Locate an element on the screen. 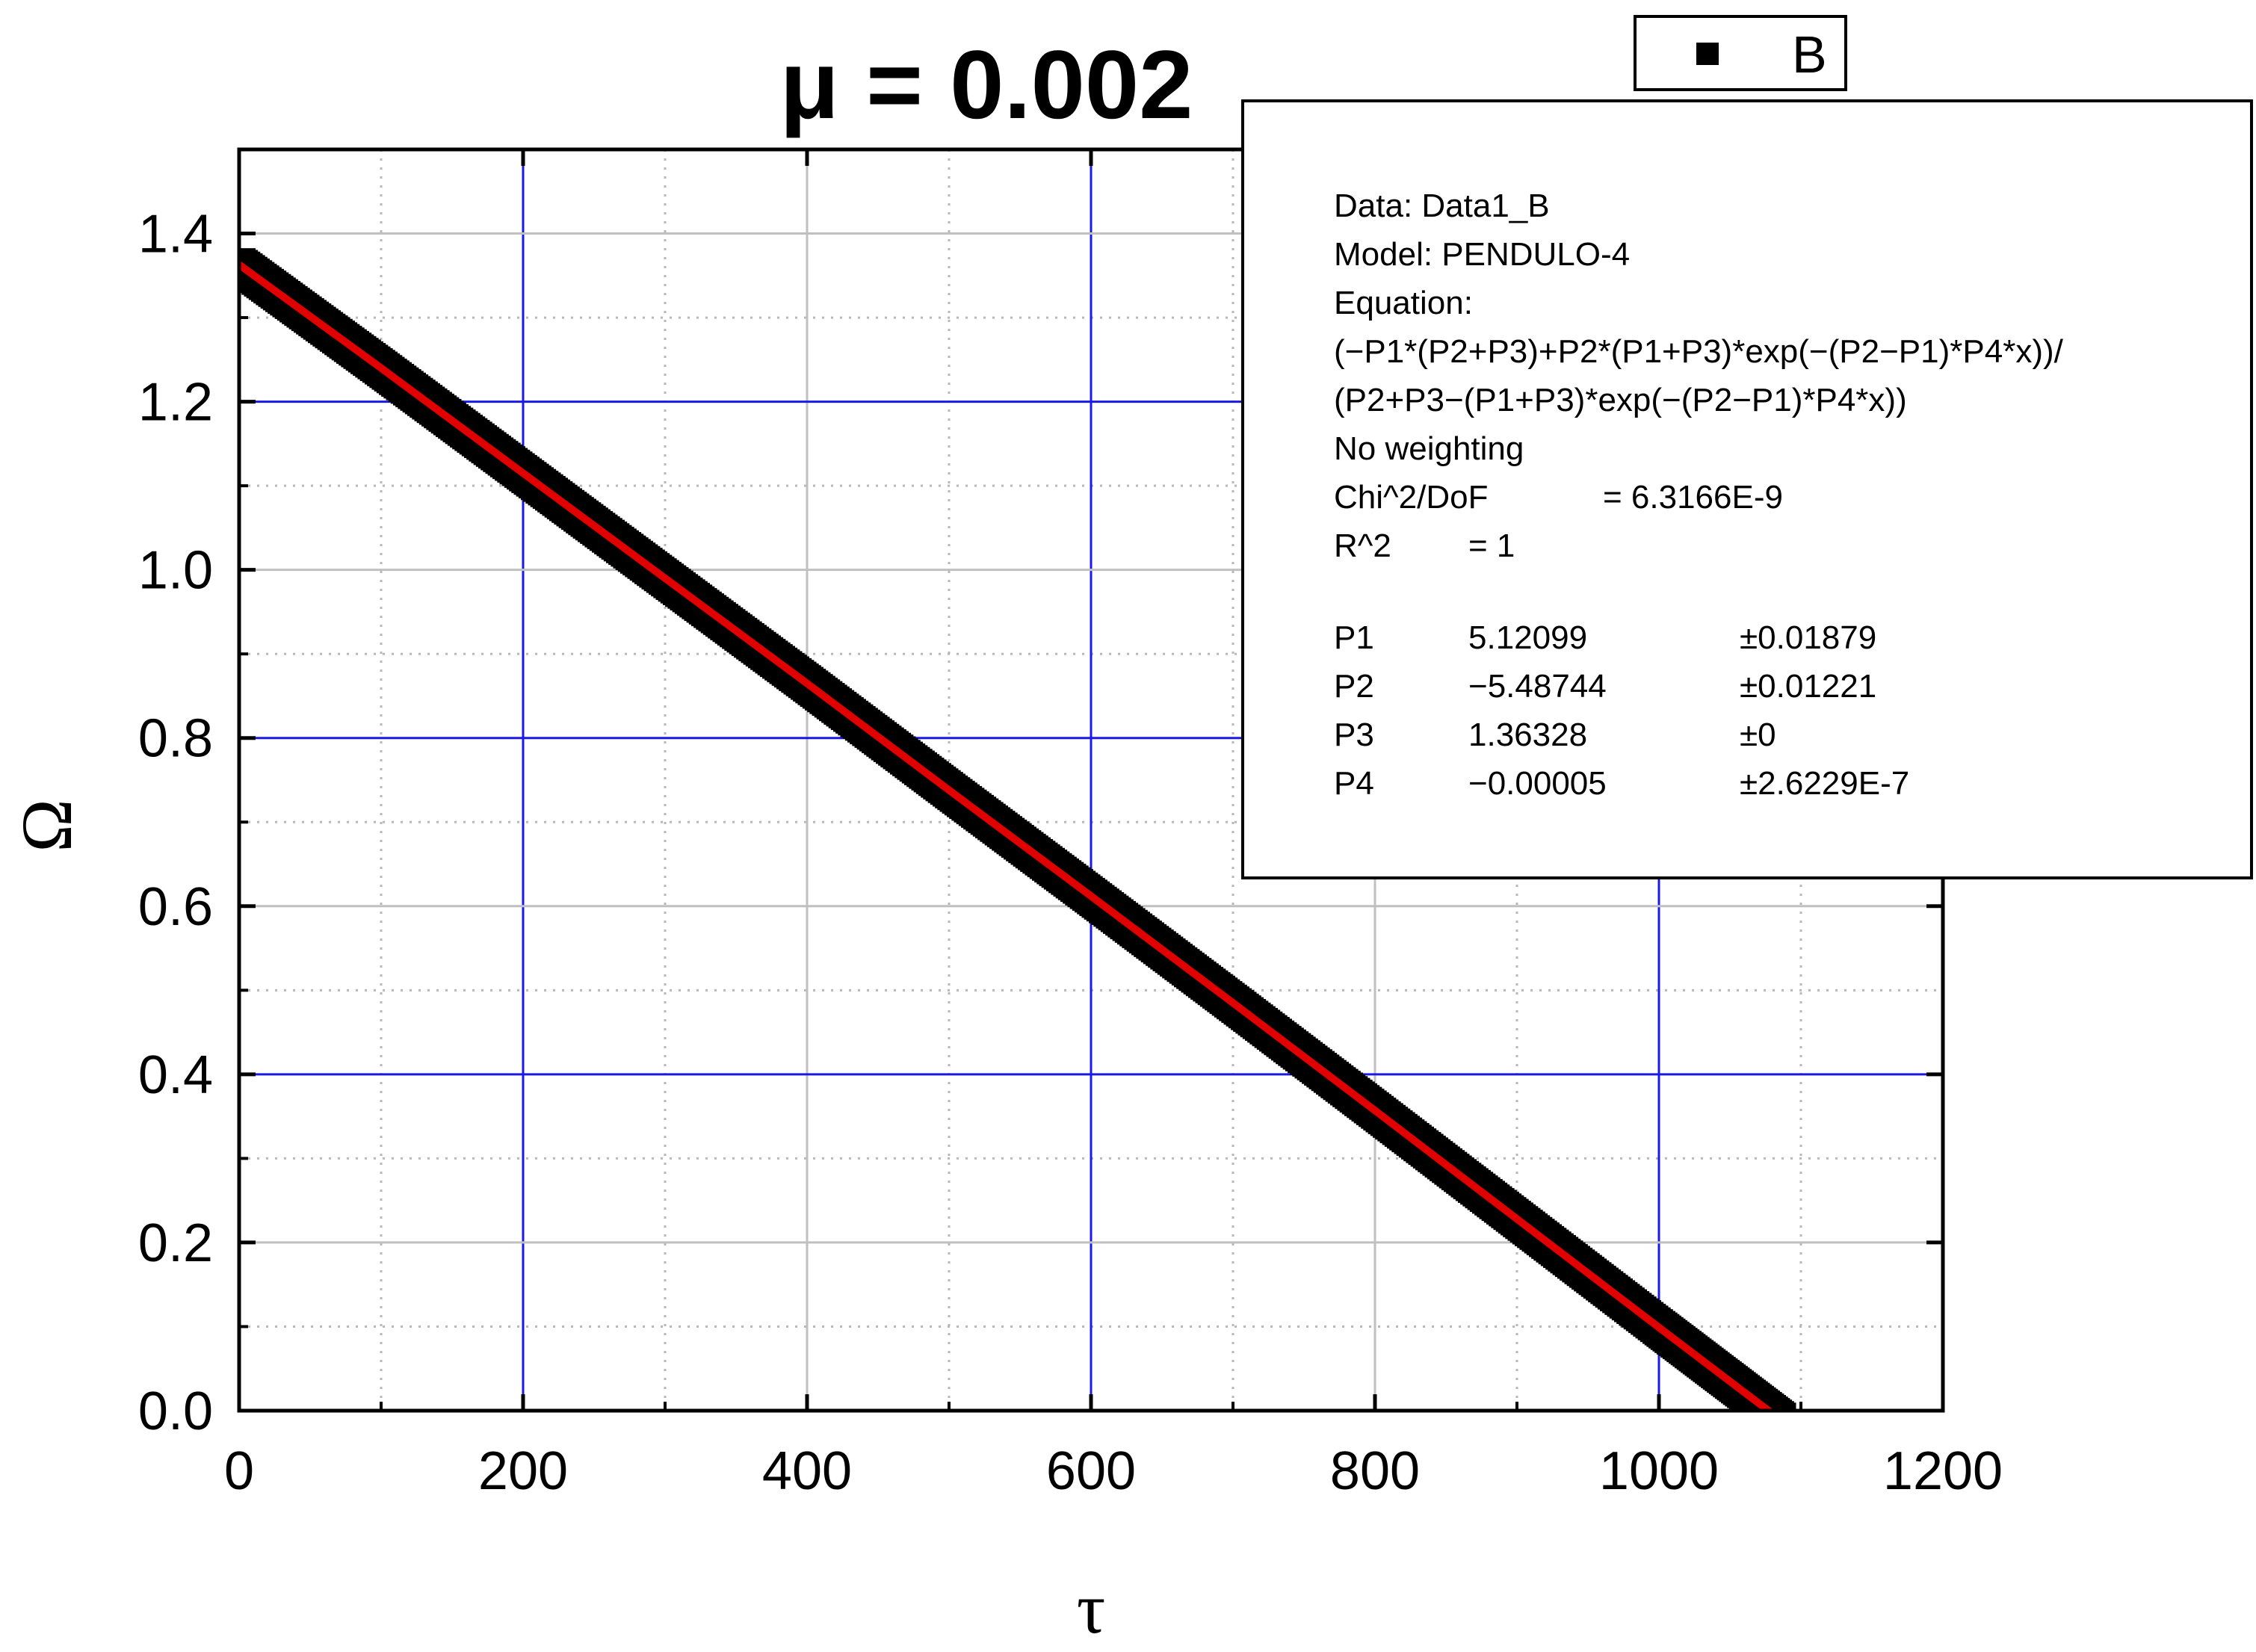 This screenshot has height=1652, width=2256. fit-equation-line-2: (P2+P3−(P1+P3)*exp(−(P2−P1)*P4*x)) is located at coordinates (1620, 400).